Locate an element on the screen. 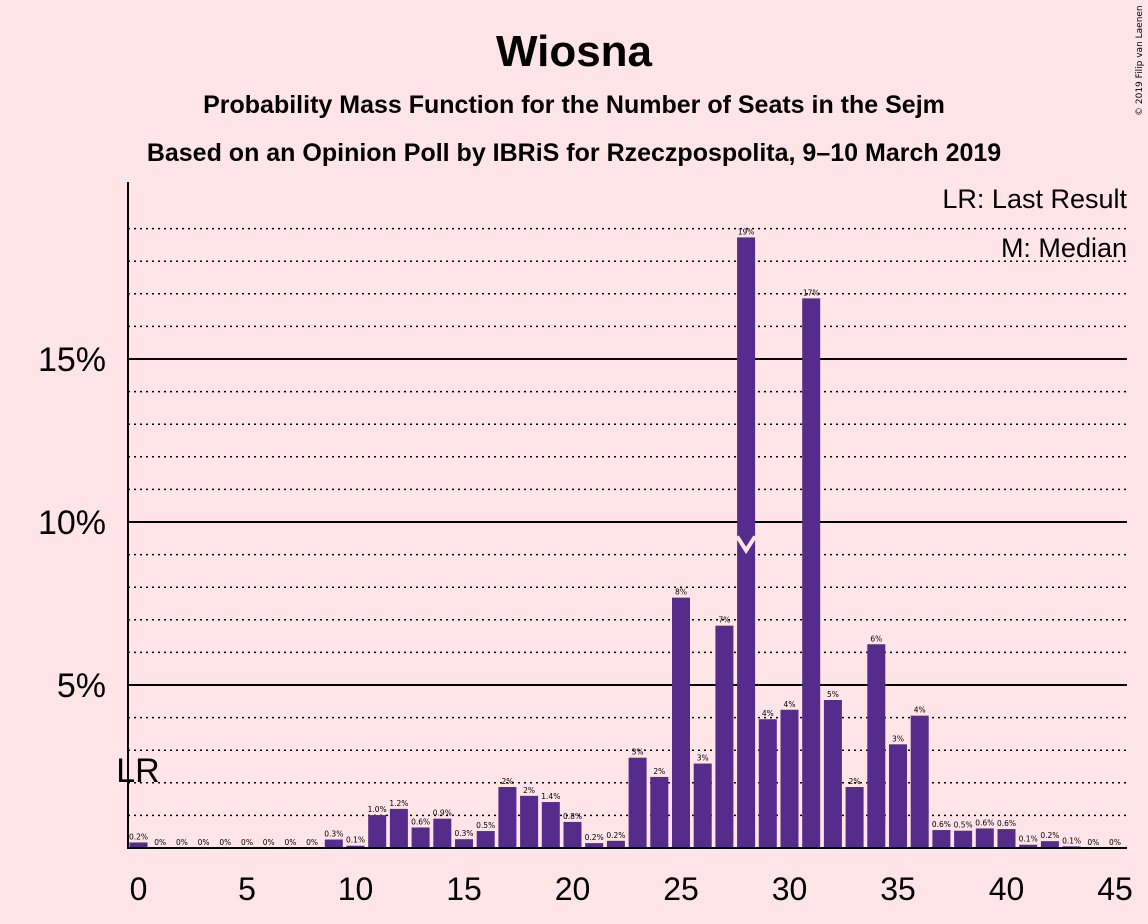 The height and width of the screenshot is (924, 1148). data-label-seats-8: 0% is located at coordinates (312, 842).